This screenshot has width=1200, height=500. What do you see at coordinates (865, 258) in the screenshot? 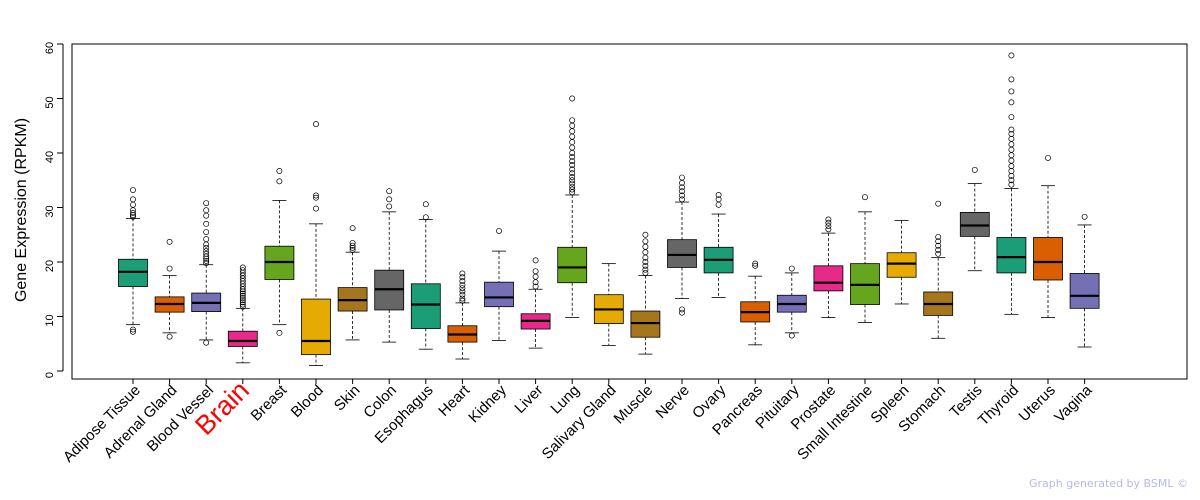
I see `box-small-intestine` at bounding box center [865, 258].